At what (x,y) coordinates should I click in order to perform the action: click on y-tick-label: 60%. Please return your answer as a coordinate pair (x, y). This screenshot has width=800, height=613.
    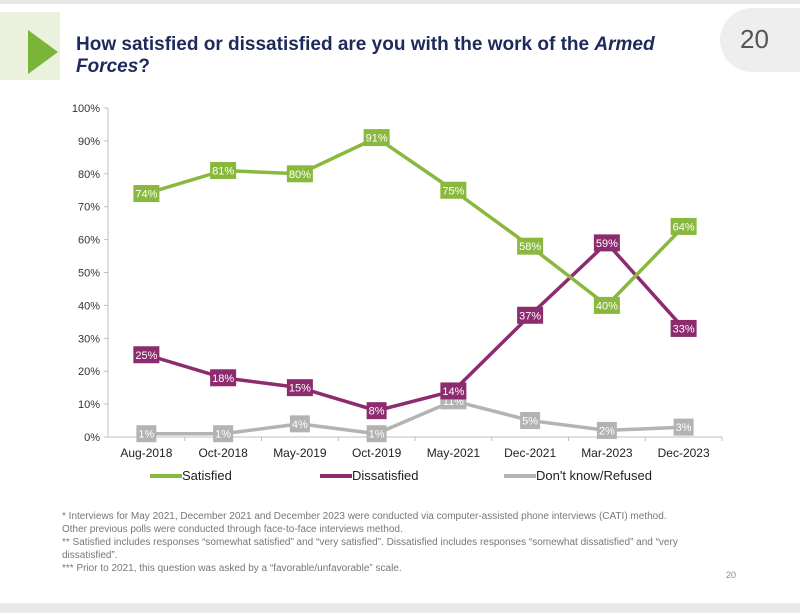
    Looking at the image, I should click on (89, 241).